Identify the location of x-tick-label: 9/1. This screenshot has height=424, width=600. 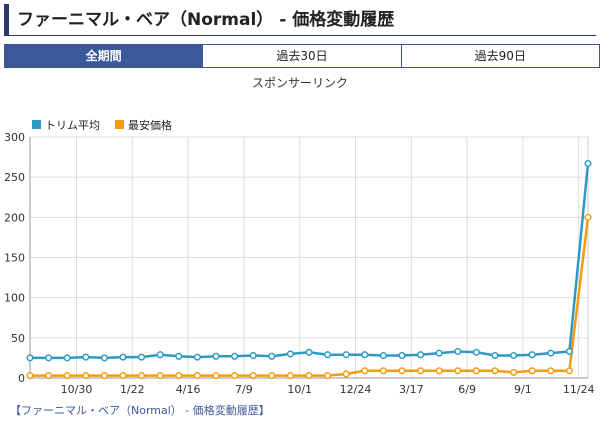
(523, 389).